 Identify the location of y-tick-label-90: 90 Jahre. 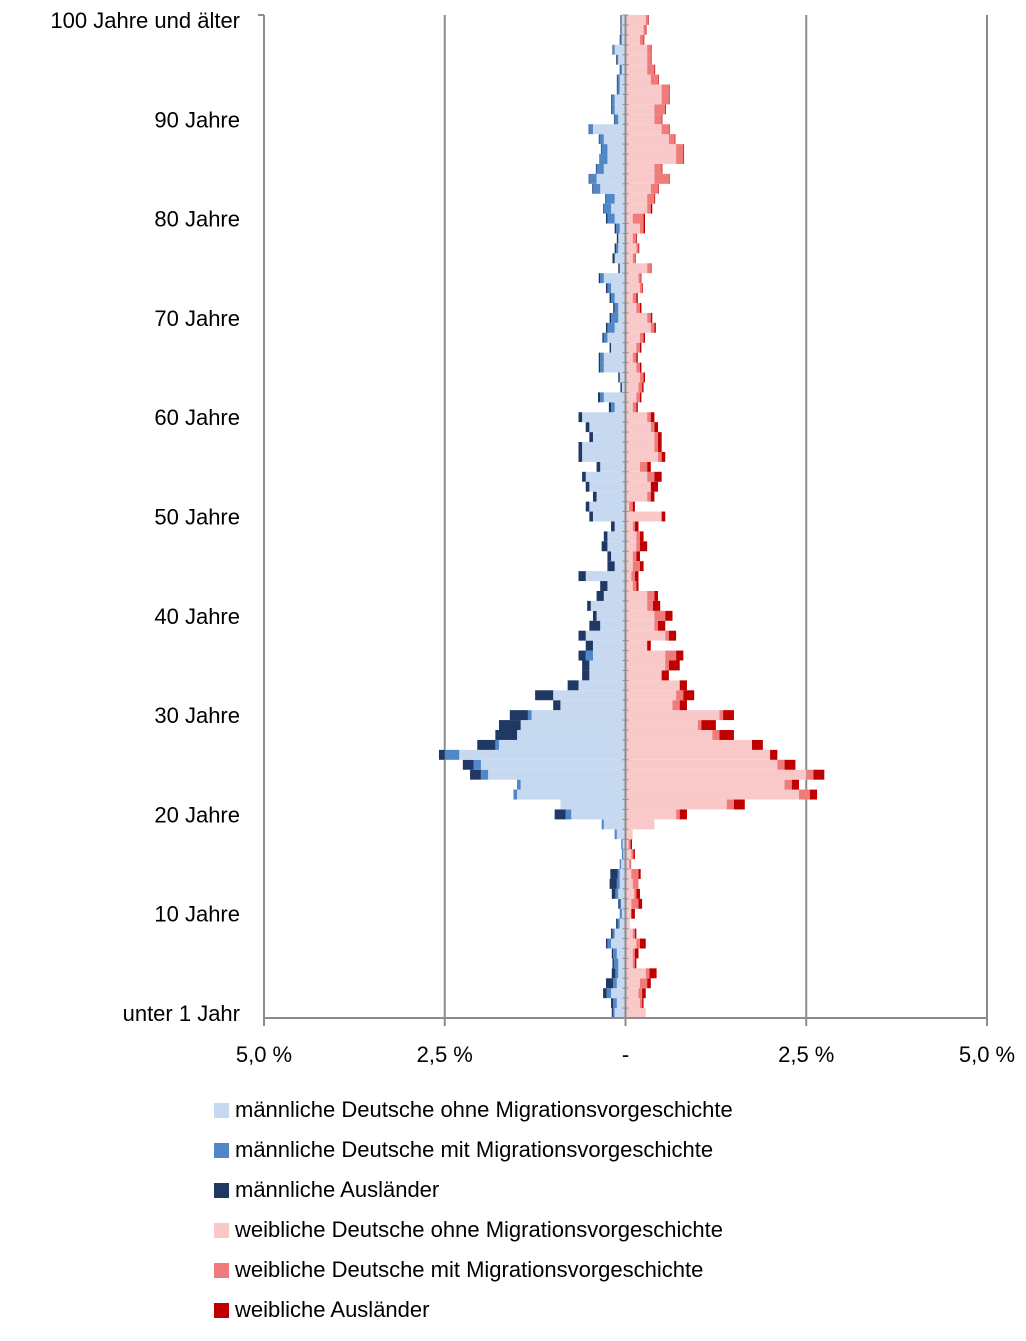
(197, 119).